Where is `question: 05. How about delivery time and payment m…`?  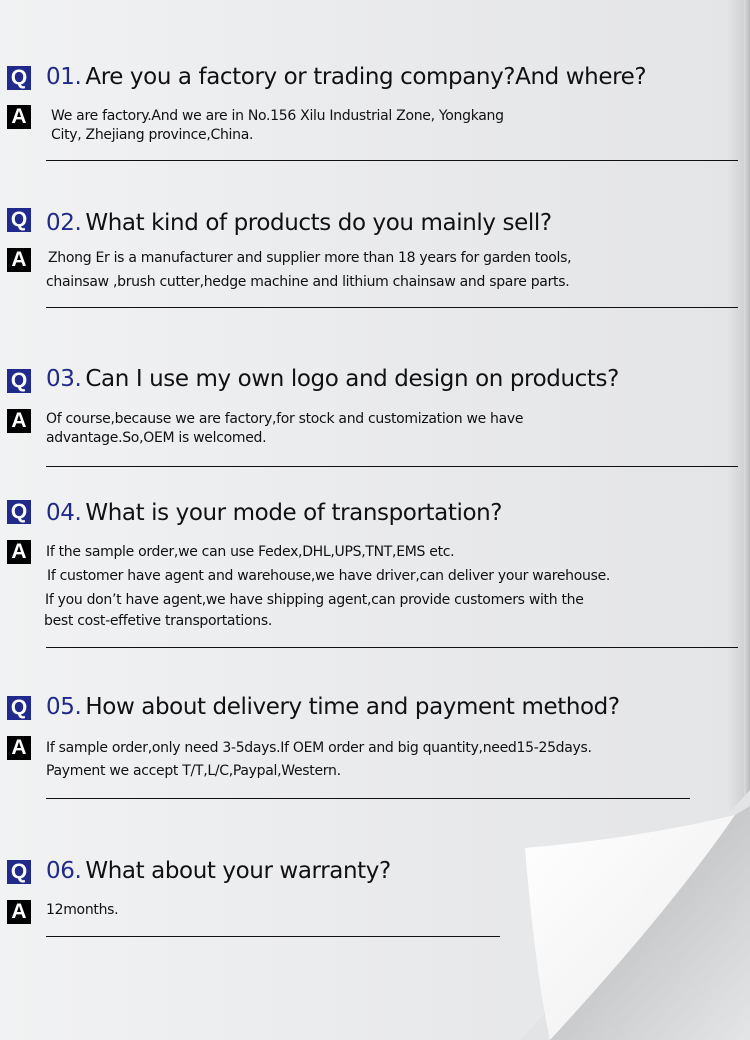
question: 05. How about delivery time and payment m… is located at coordinates (333, 707).